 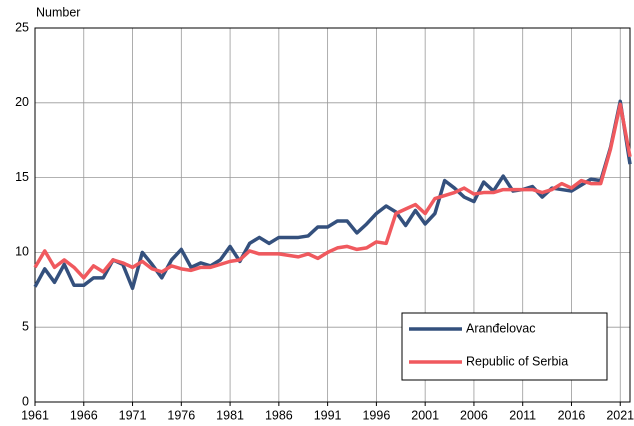 What do you see at coordinates (230, 415) in the screenshot?
I see `x-tick-label: 1981` at bounding box center [230, 415].